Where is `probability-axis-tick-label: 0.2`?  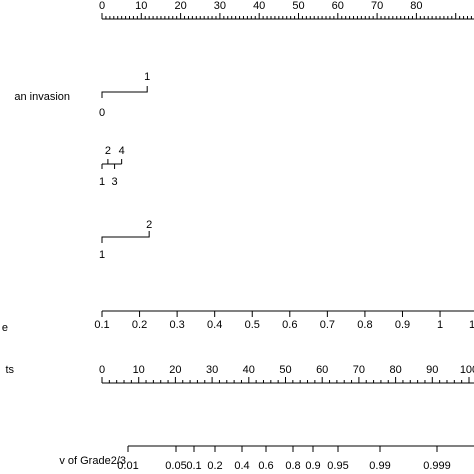 probability-axis-tick-label: 0.2 is located at coordinates (214, 466).